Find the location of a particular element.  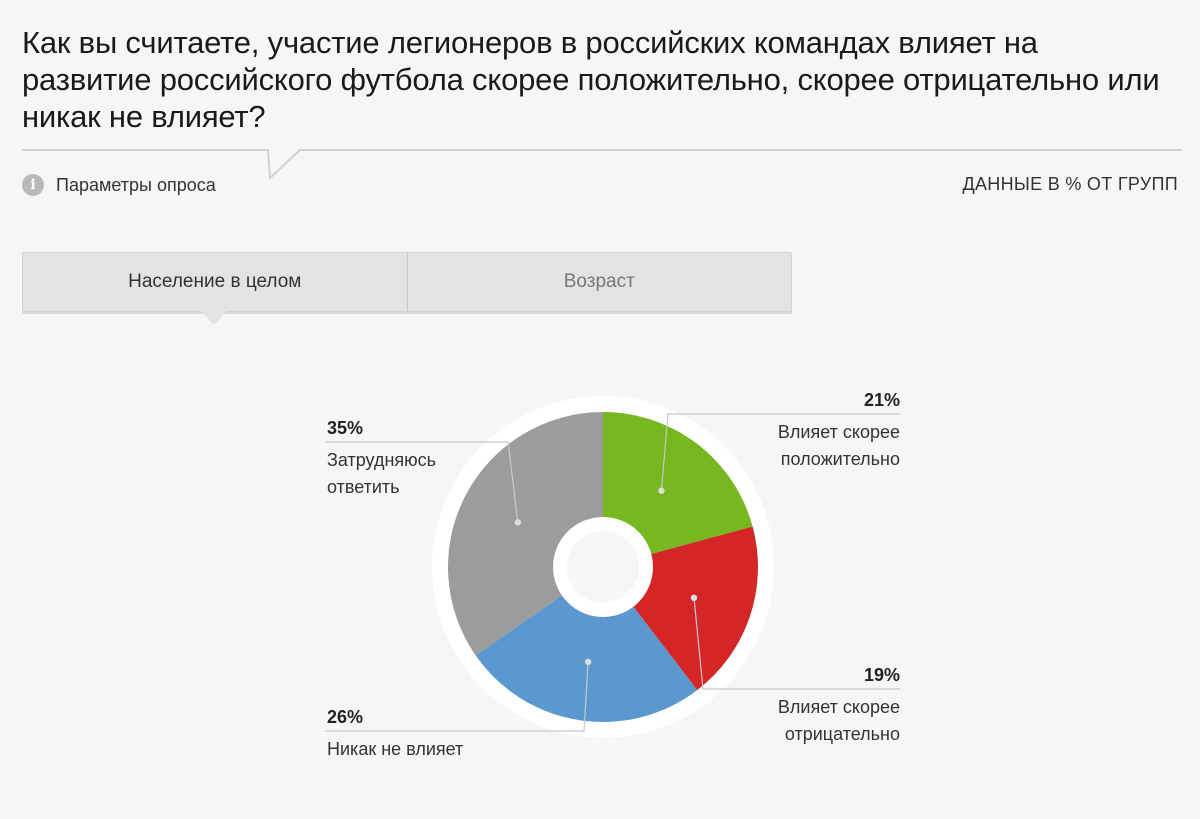

survey-params-label: Параметры опроса is located at coordinates (136, 184).